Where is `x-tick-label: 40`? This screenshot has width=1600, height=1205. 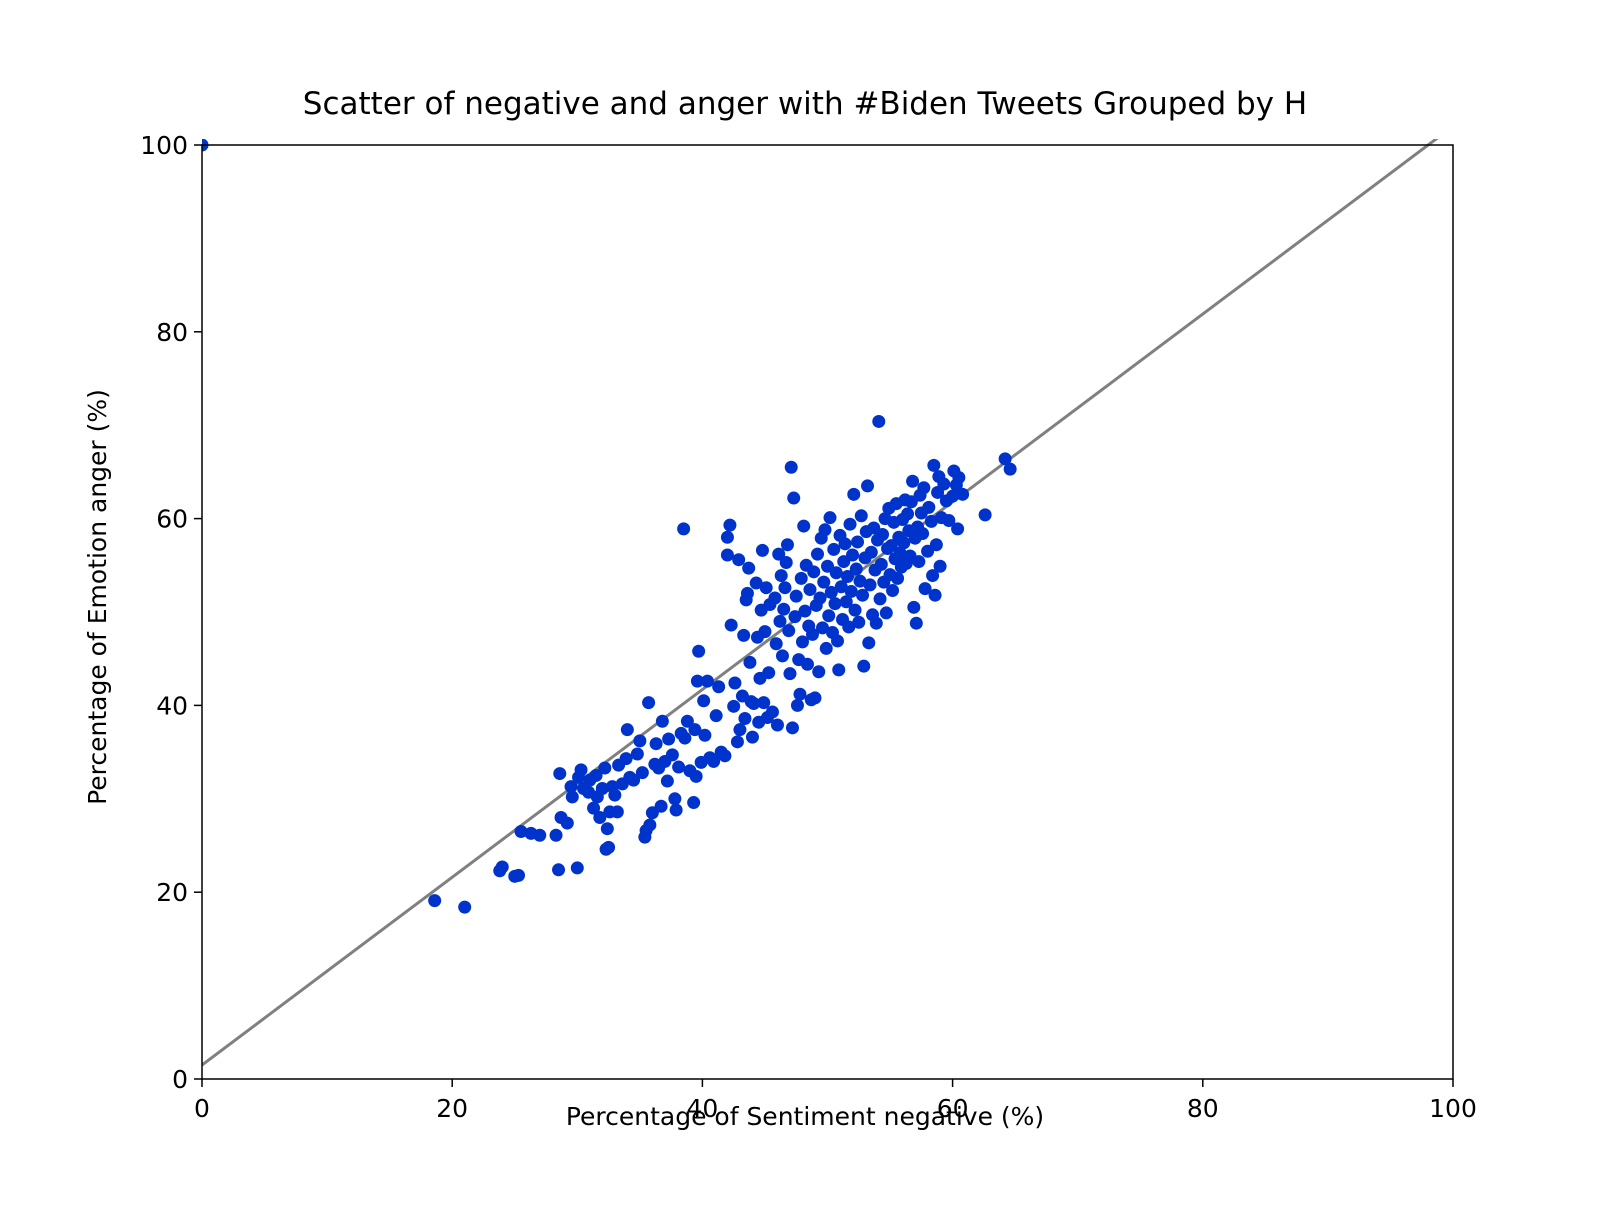 x-tick-label: 40 is located at coordinates (702, 1108).